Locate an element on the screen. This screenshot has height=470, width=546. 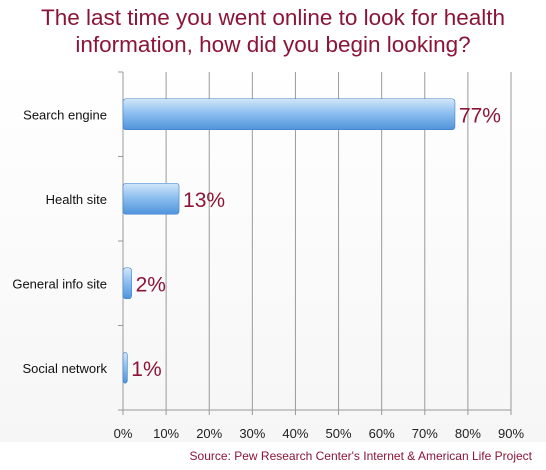
category-label: Health site is located at coordinates (76, 199).